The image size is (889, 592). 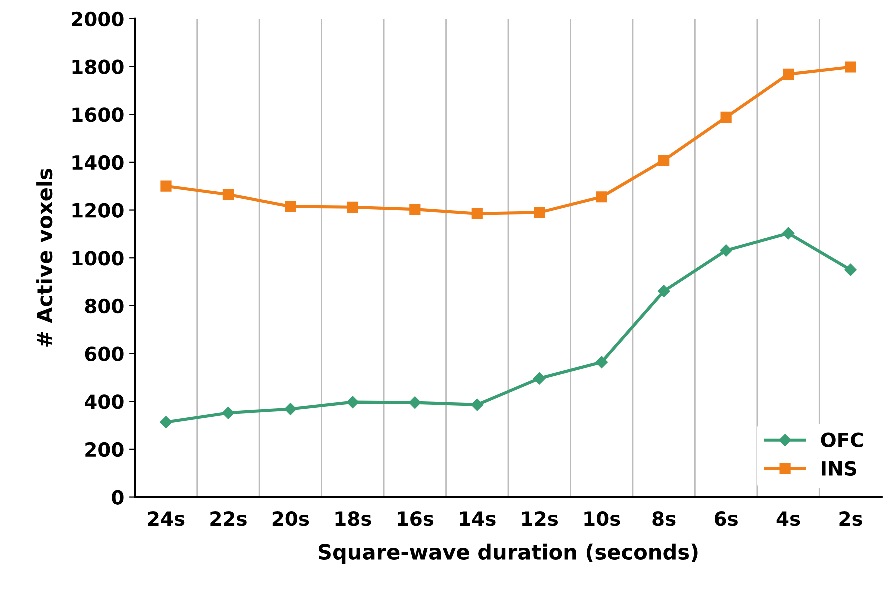 I want to click on x-tick-label: 20s, so click(x=291, y=519).